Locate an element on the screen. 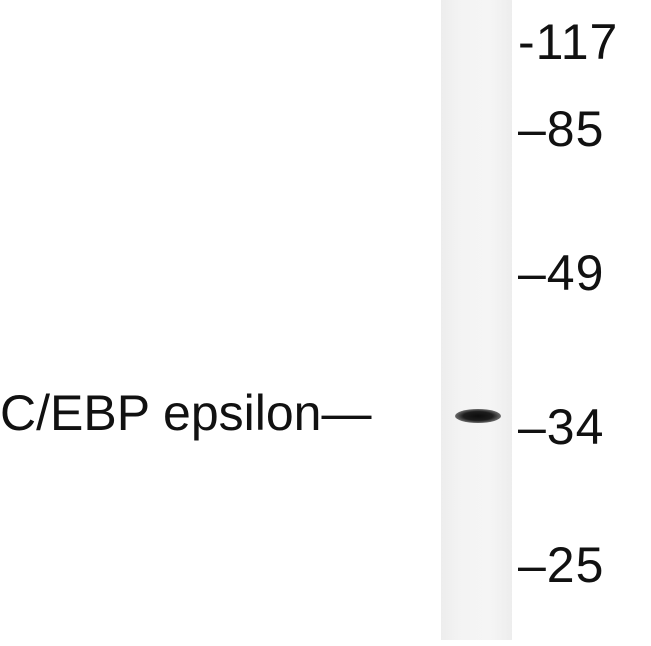 The image size is (651, 646). blot-lane is located at coordinates (476, 320).